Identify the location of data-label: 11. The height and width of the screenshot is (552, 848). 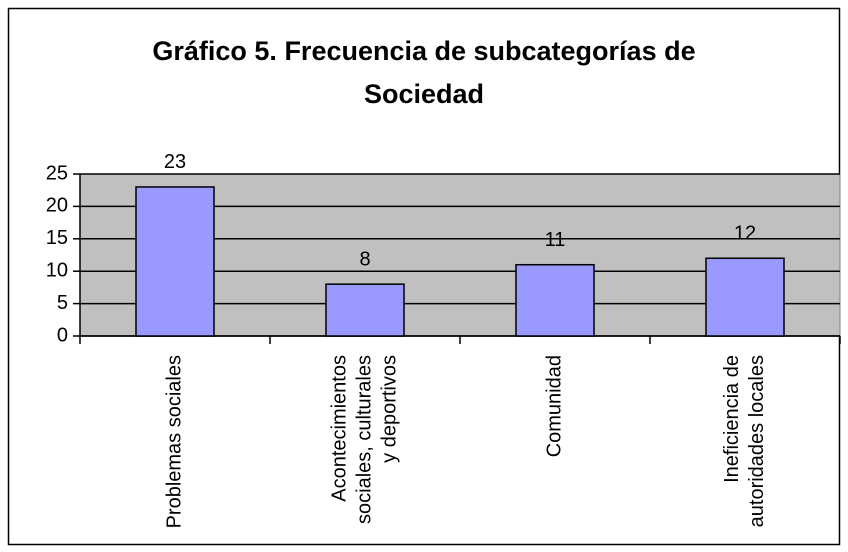
(555, 240).